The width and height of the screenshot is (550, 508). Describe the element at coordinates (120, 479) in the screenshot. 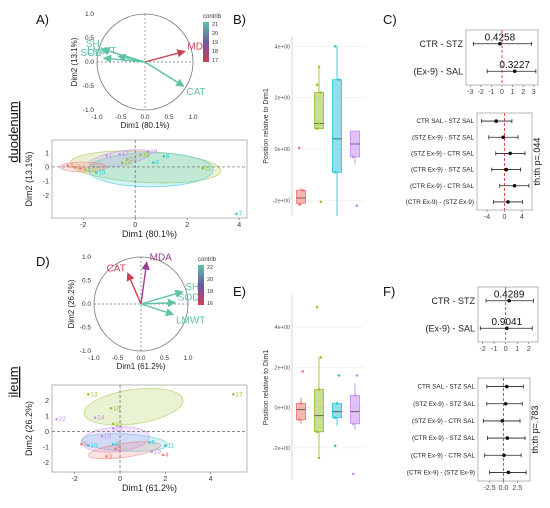

I see `x-tick-label: 0` at that location.